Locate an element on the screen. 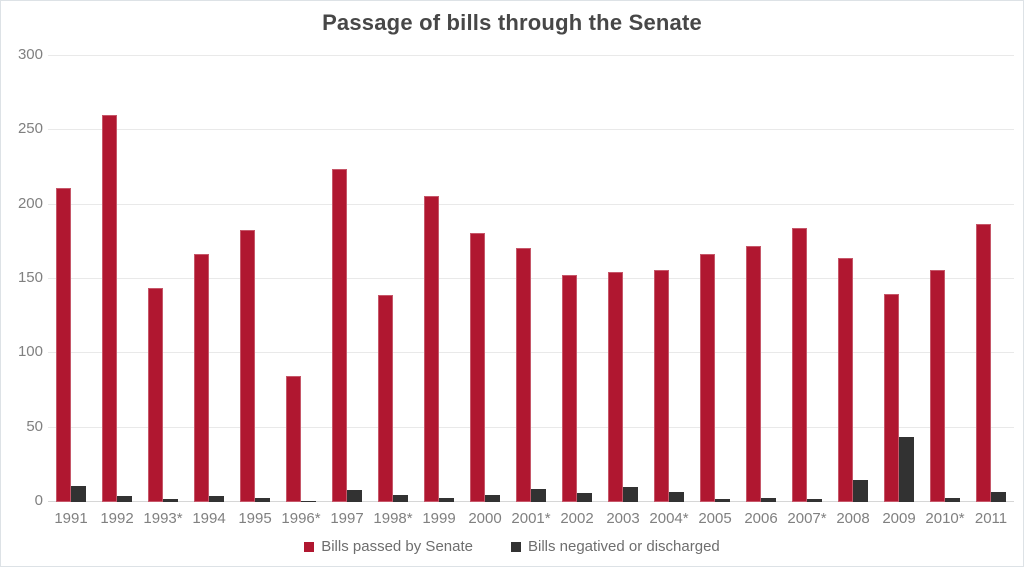 The height and width of the screenshot is (567, 1024). x-axis-tick-2004: 2004* is located at coordinates (669, 518).